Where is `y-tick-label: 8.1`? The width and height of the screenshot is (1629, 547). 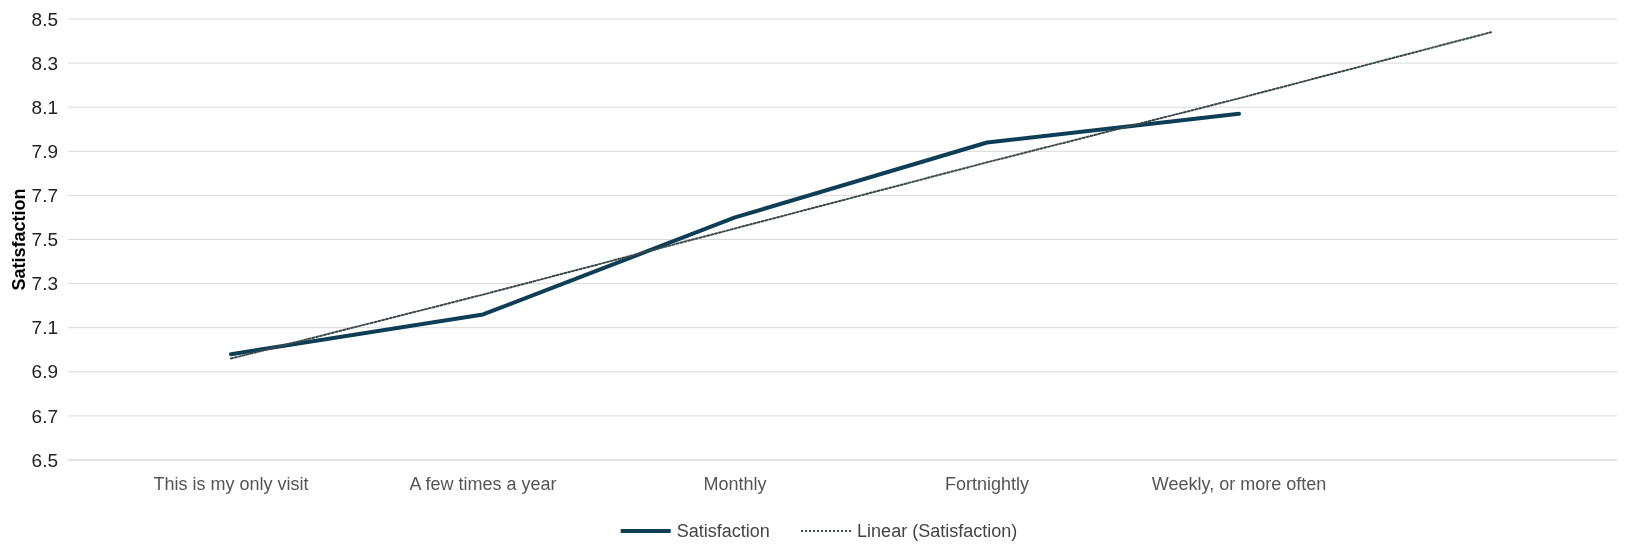
y-tick-label: 8.1 is located at coordinates (44, 107).